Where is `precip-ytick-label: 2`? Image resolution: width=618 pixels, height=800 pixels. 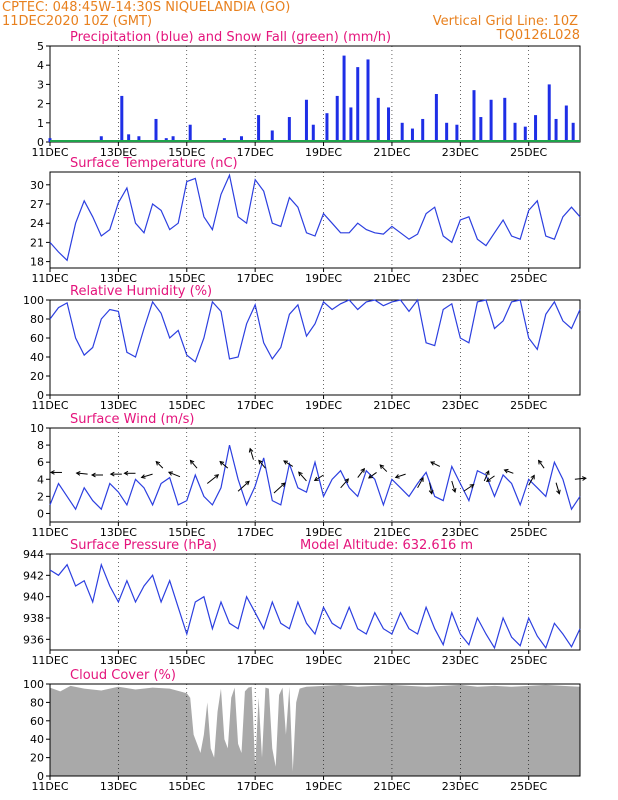 precip-ytick-label: 2 is located at coordinates (40, 104).